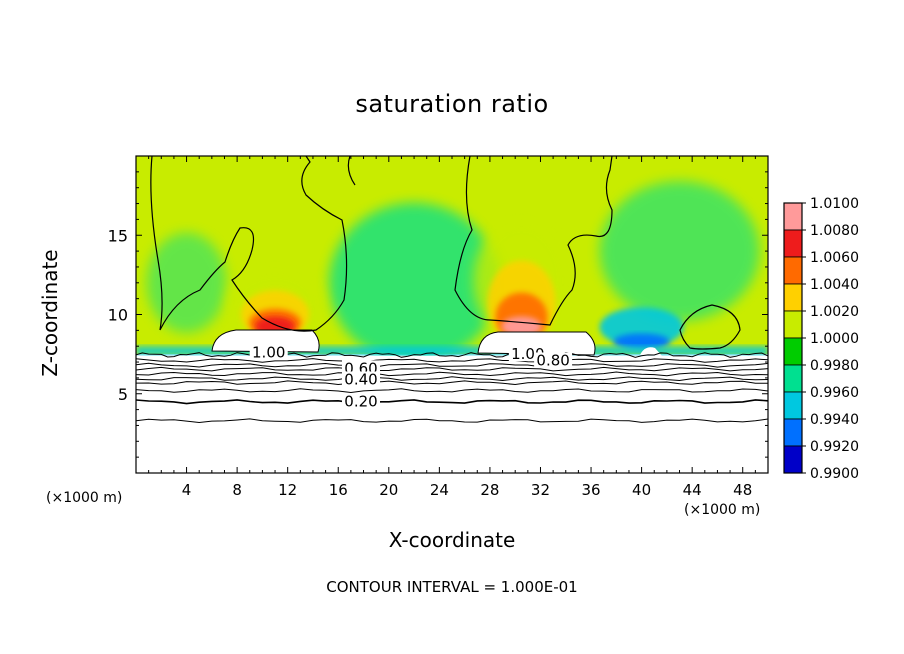 This screenshot has width=904, height=654. What do you see at coordinates (834, 258) in the screenshot?
I see `colorbar-label: 1.0060` at bounding box center [834, 258].